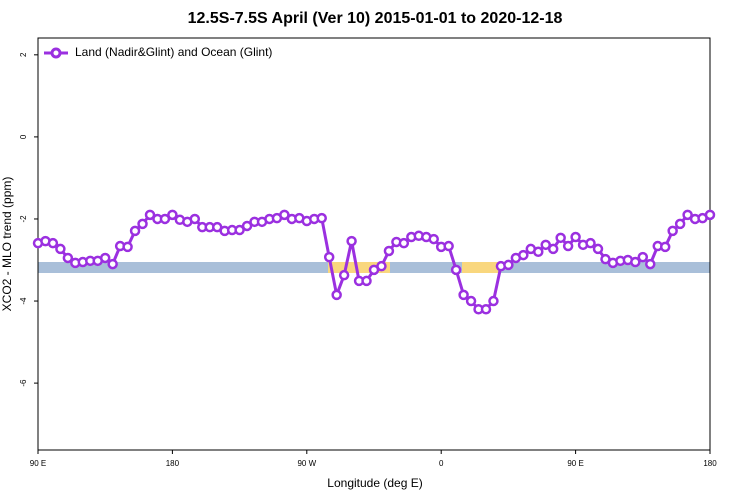 This screenshot has height=500, width=750. What do you see at coordinates (173, 52) in the screenshot?
I see `legend-label: Land (Nadir&Glint) and Ocean (Glint)` at bounding box center [173, 52].